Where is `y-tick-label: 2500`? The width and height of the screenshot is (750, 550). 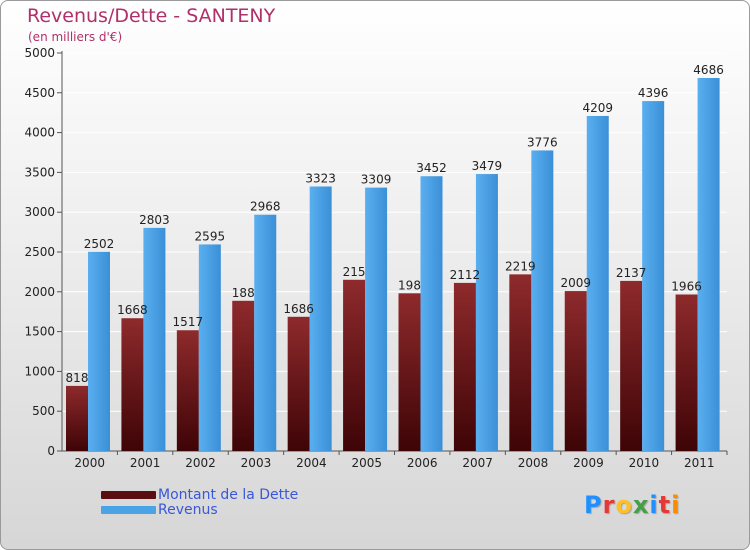
y-tick-label: 2500 is located at coordinates (39, 252).